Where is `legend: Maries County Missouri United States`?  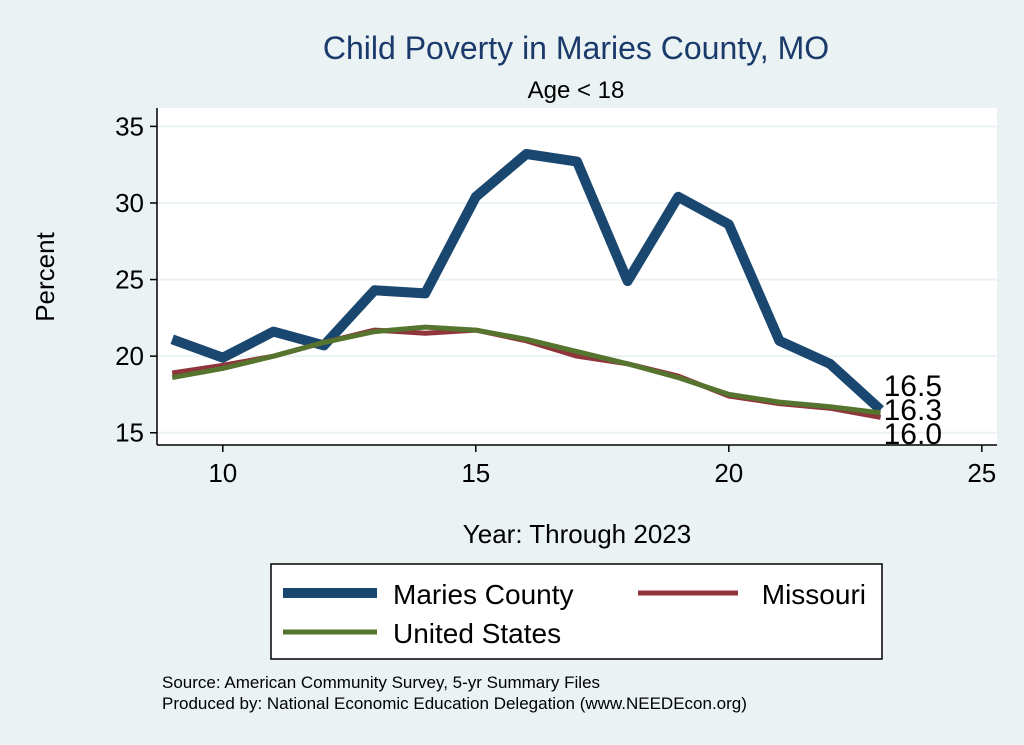 legend: Maries County Missouri United States is located at coordinates (576, 611).